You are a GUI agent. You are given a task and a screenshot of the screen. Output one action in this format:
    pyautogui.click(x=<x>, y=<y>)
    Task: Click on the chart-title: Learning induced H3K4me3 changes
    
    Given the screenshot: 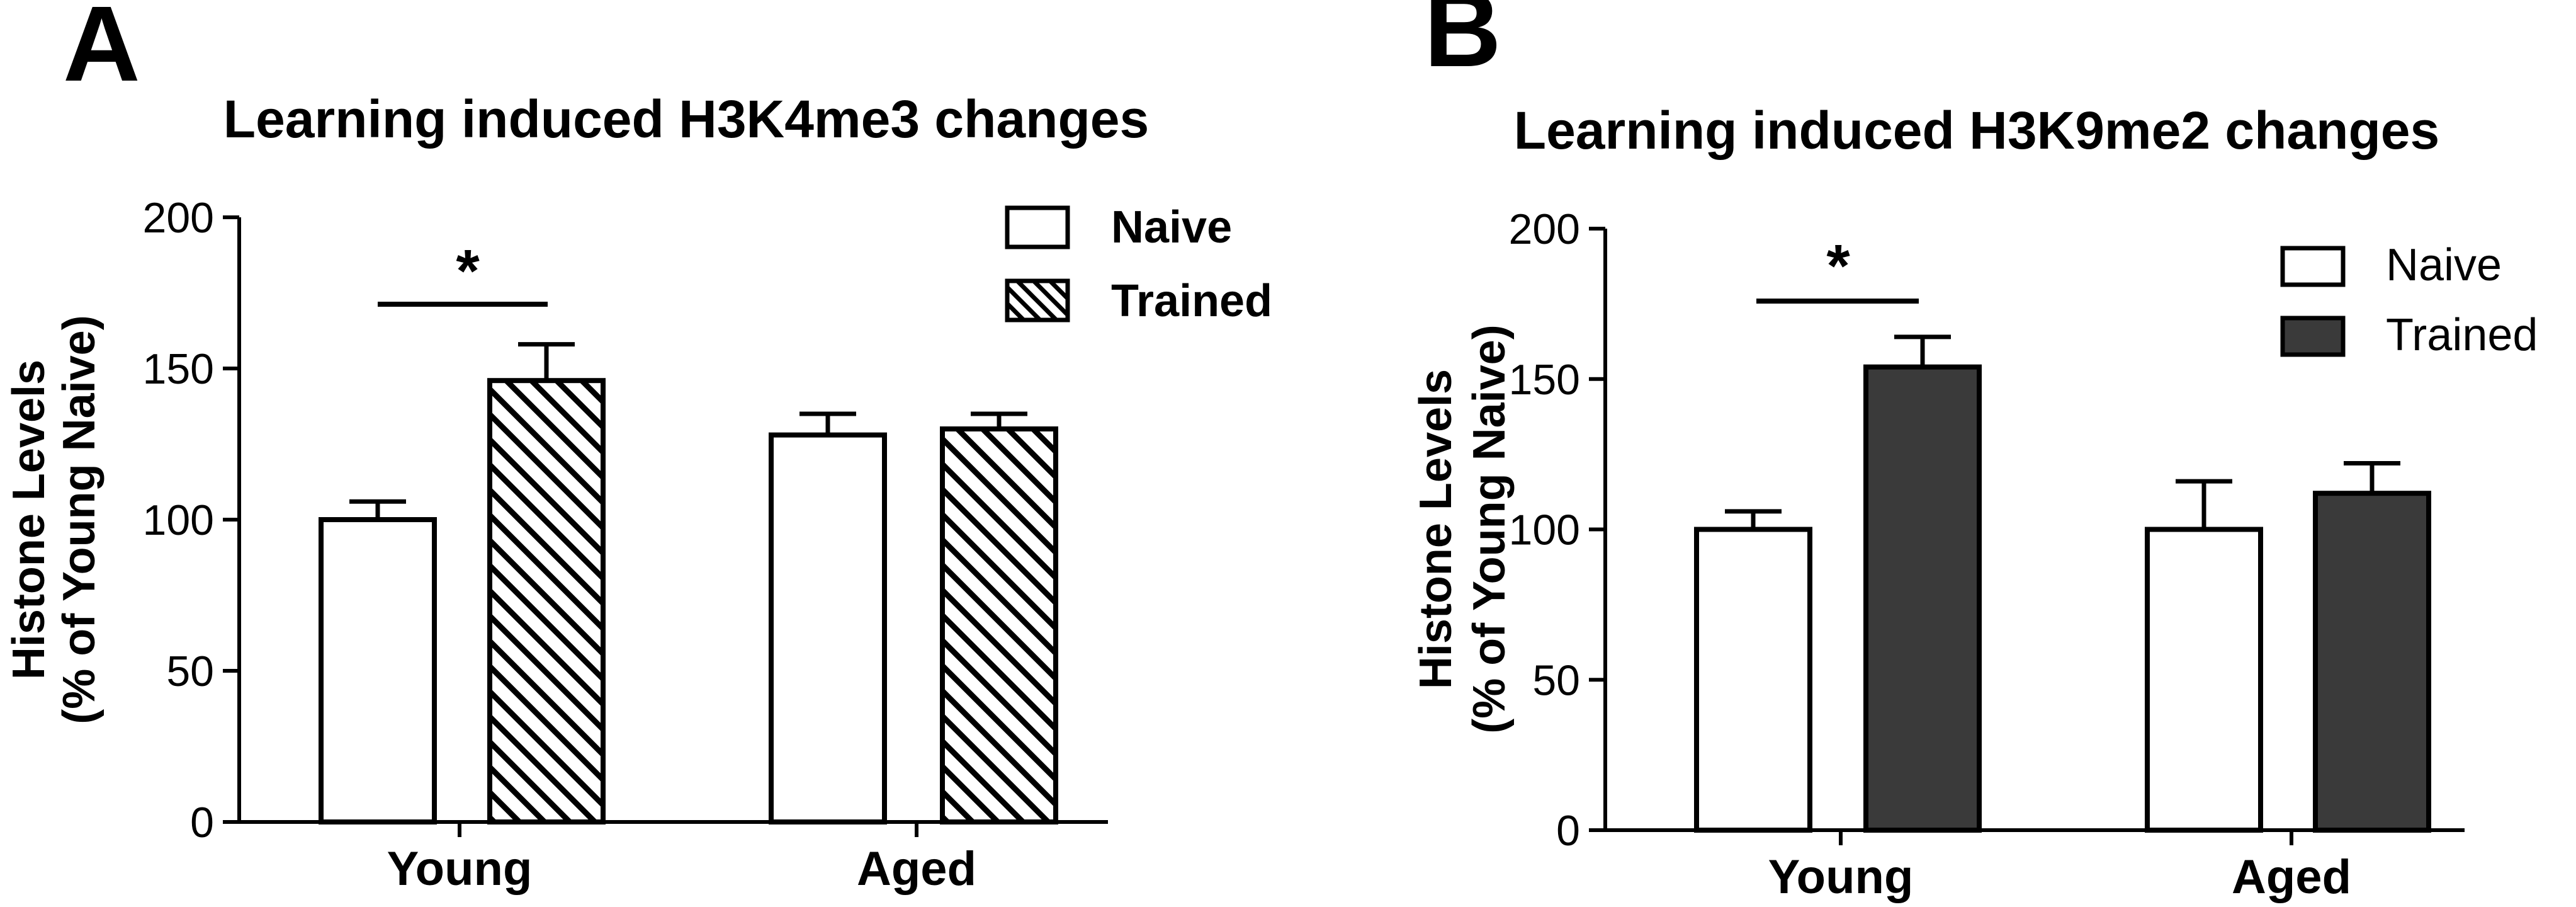 What is the action you would take?
    pyautogui.click(x=686, y=119)
    